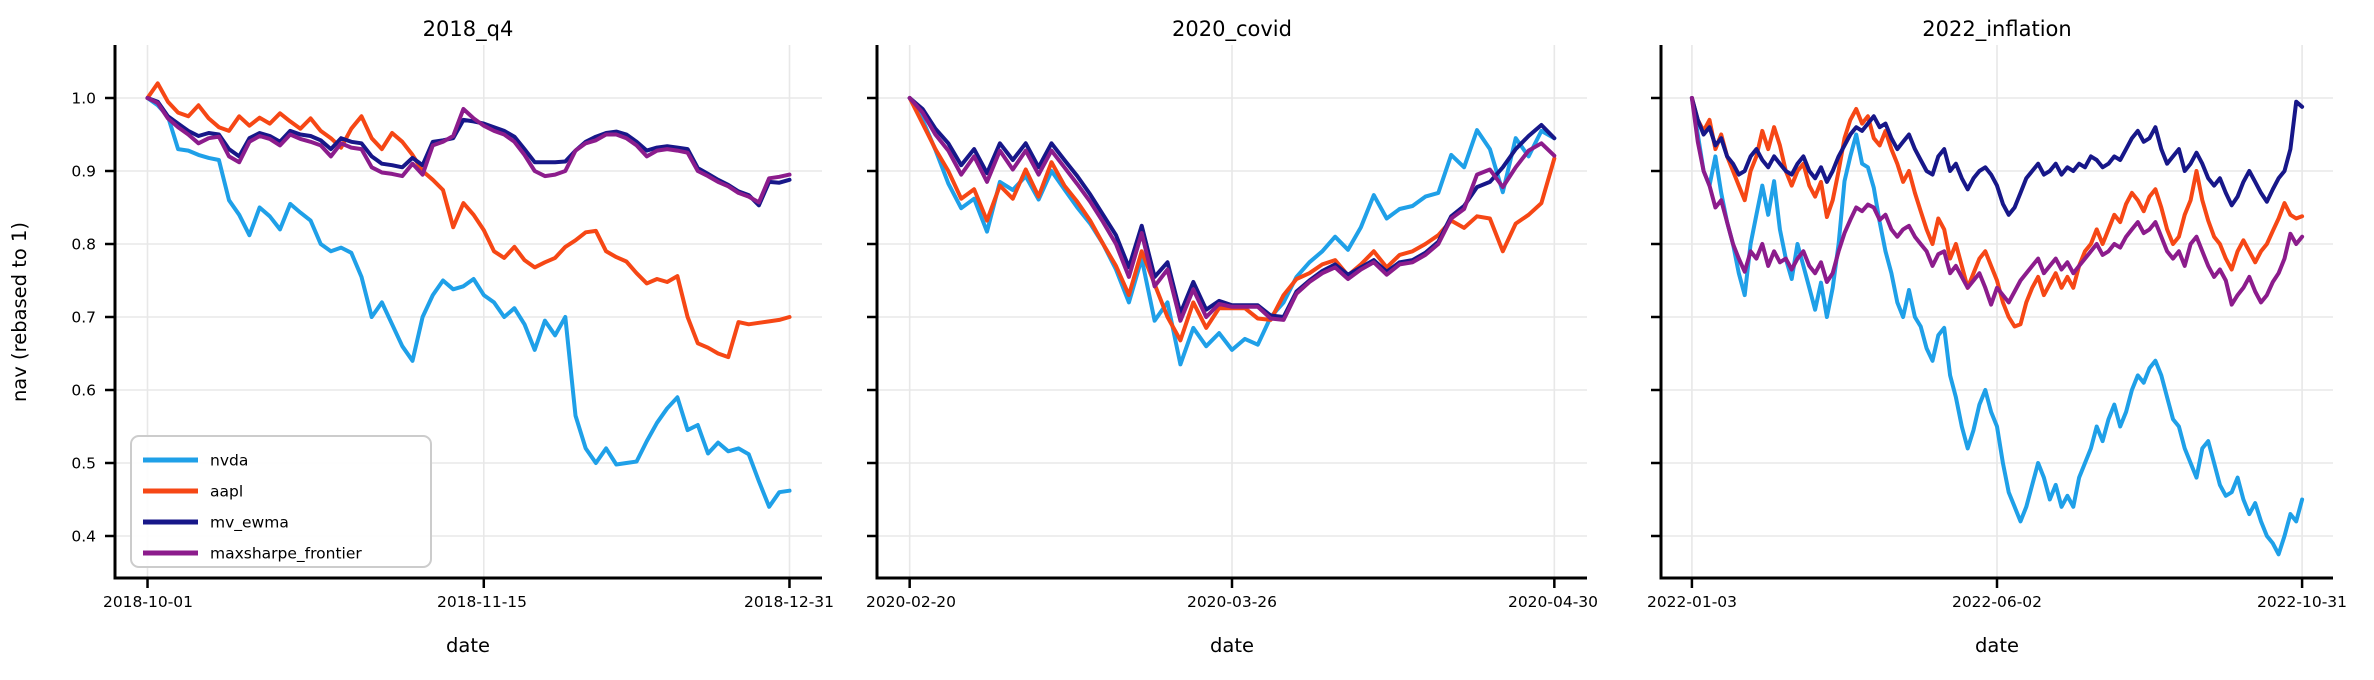  Describe the element at coordinates (482, 602) in the screenshot. I see `x-tick-label: 2018-11-15` at that location.